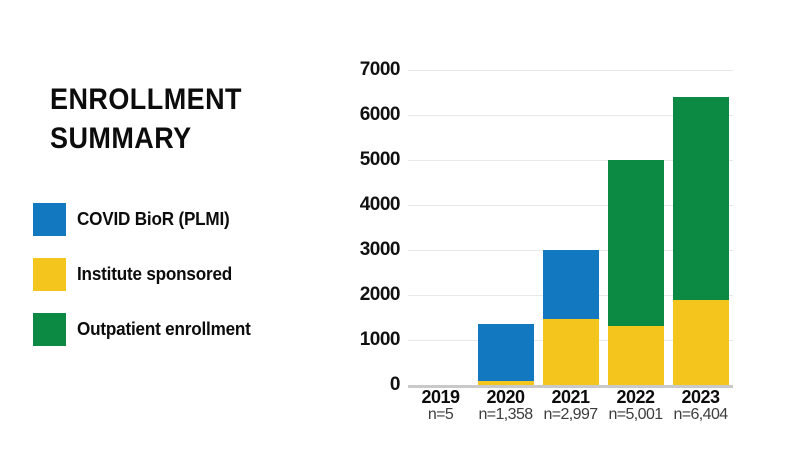  What do you see at coordinates (440, 397) in the screenshot?
I see `year-label: 2019` at bounding box center [440, 397].